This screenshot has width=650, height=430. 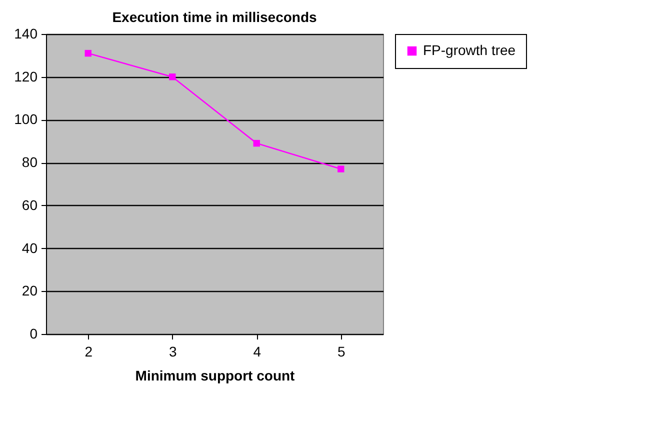 I want to click on y-tick-label: 20, so click(x=30, y=290).